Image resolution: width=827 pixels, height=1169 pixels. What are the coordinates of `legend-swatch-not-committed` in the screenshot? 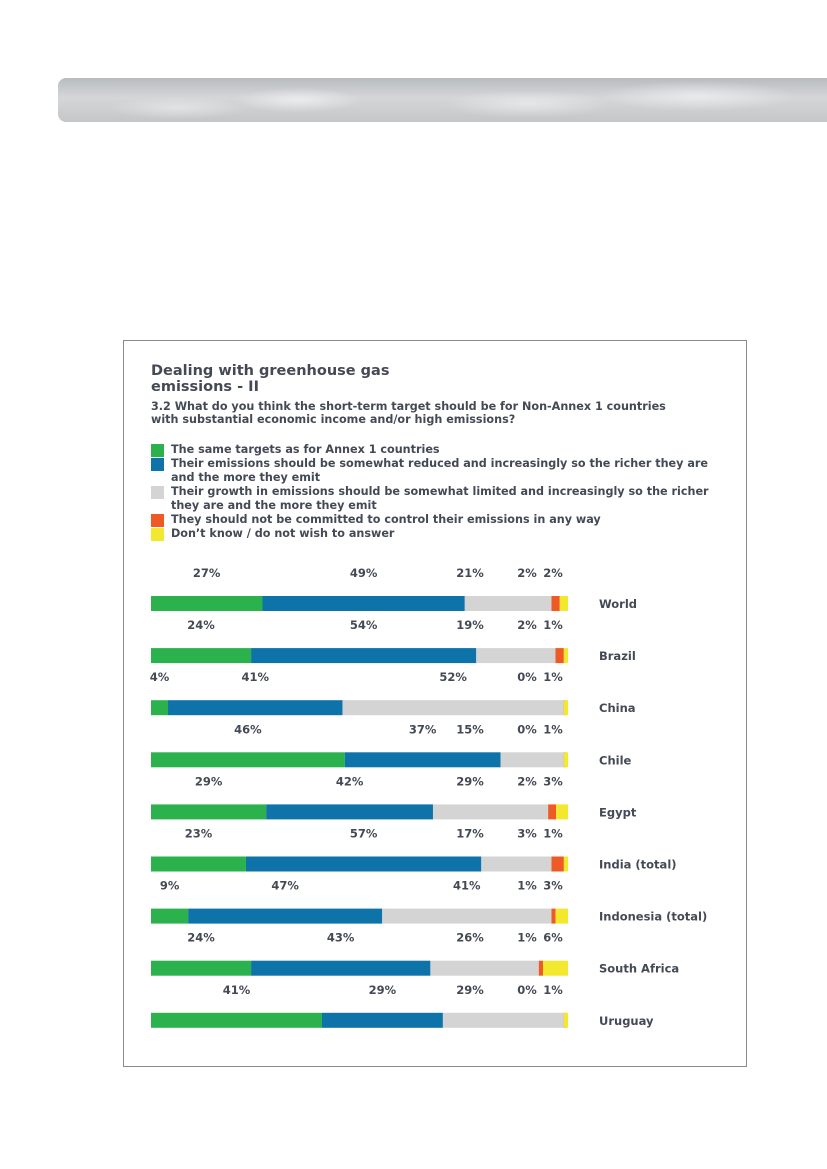 It's located at (157, 520).